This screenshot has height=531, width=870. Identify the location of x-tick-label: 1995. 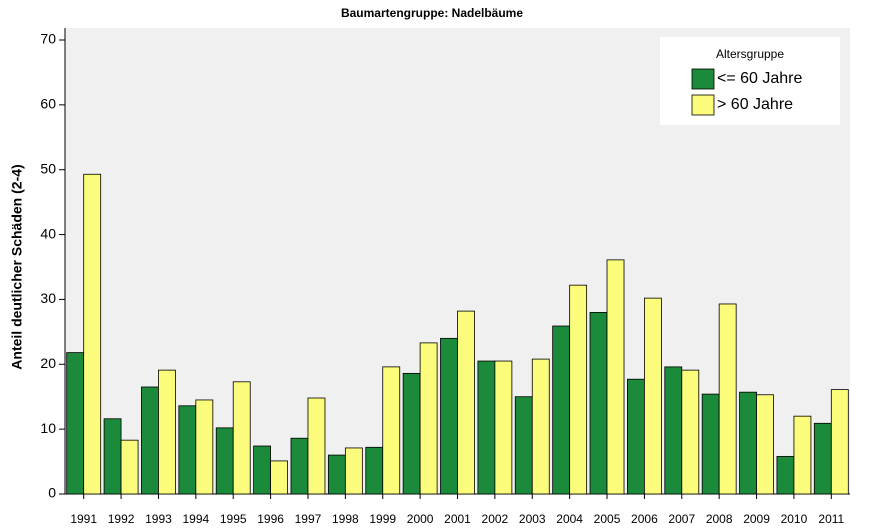
(233, 519).